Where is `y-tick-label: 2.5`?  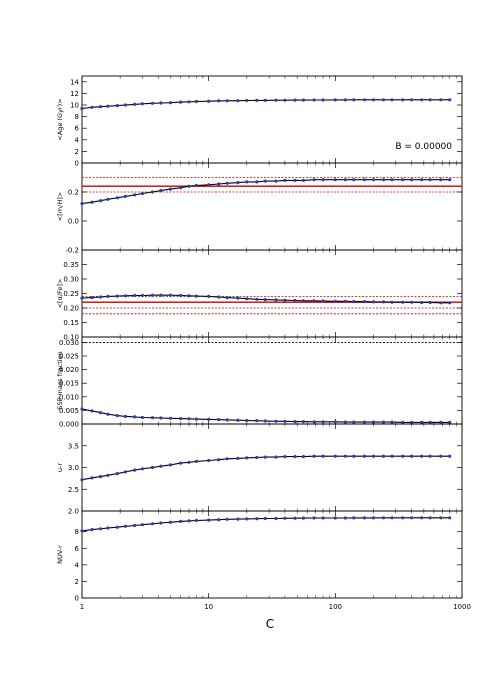 y-tick-label: 2.5 is located at coordinates (73, 490).